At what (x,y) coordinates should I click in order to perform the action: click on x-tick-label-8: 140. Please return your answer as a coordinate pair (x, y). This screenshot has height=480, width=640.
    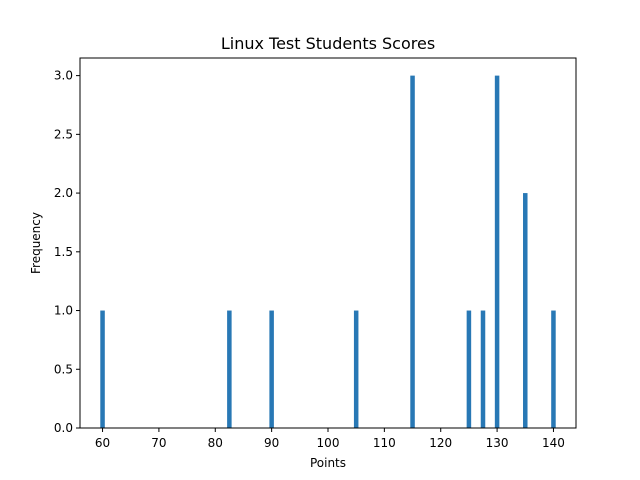
    Looking at the image, I should click on (553, 443).